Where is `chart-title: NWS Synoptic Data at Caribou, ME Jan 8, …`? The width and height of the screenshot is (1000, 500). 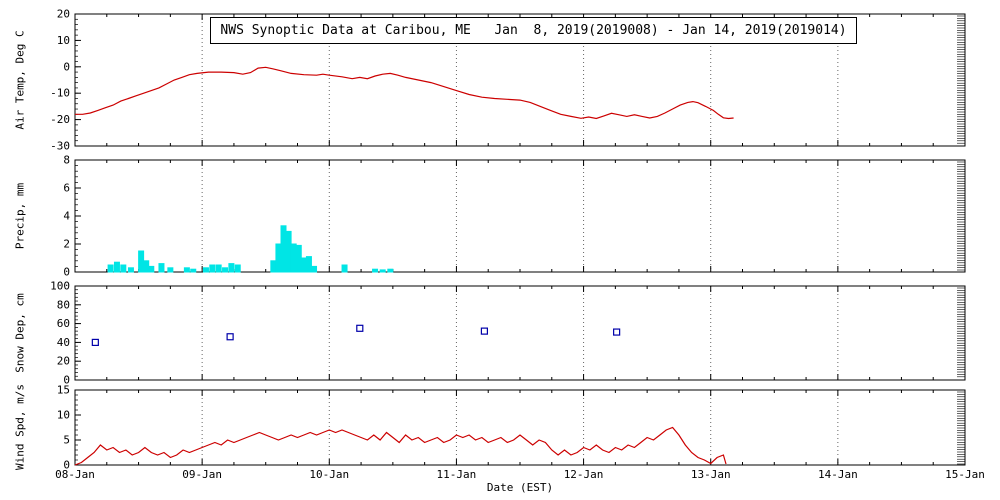
chart-title: NWS Synoptic Data at Caribou, ME Jan 8, … is located at coordinates (533, 30).